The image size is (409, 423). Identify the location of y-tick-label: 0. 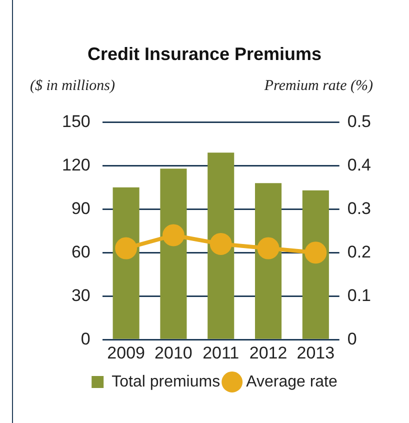
(85, 338).